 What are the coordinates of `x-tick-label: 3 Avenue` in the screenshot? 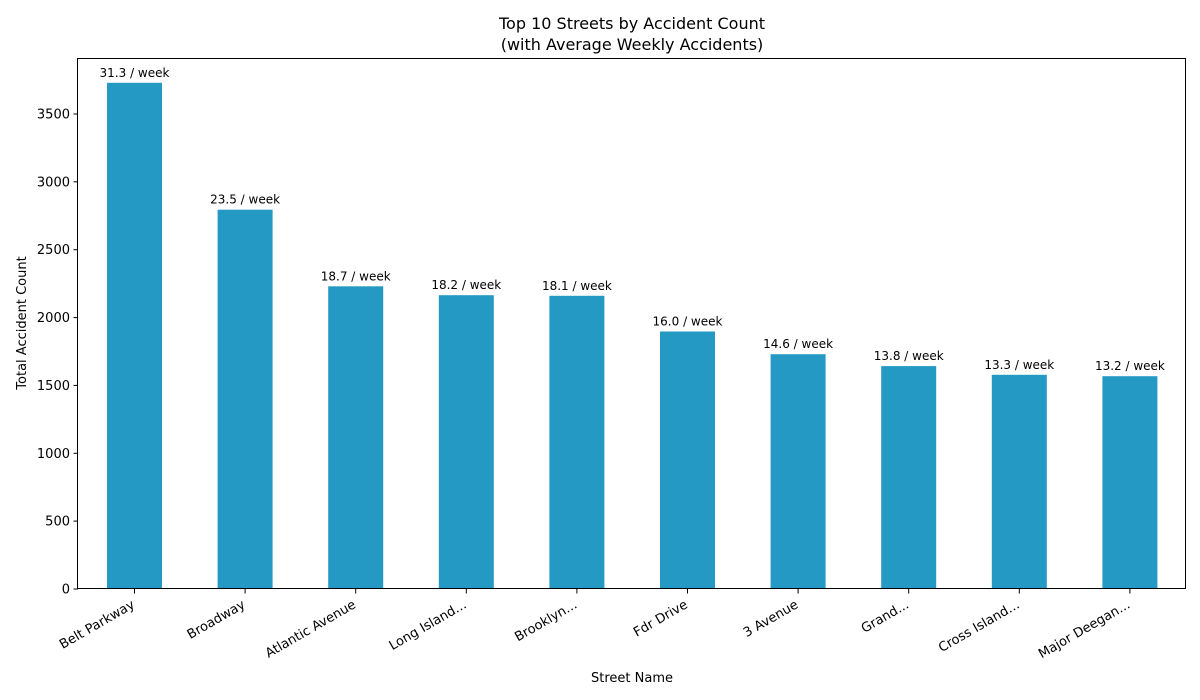 It's located at (771, 618).